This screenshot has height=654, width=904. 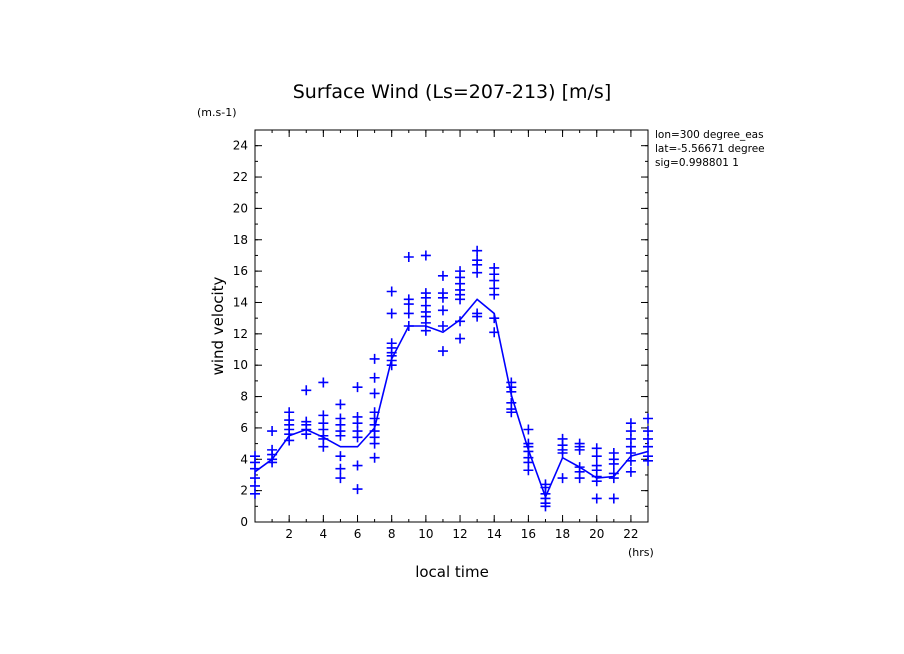 What do you see at coordinates (244, 397) in the screenshot?
I see `y-tick-label: 8` at bounding box center [244, 397].